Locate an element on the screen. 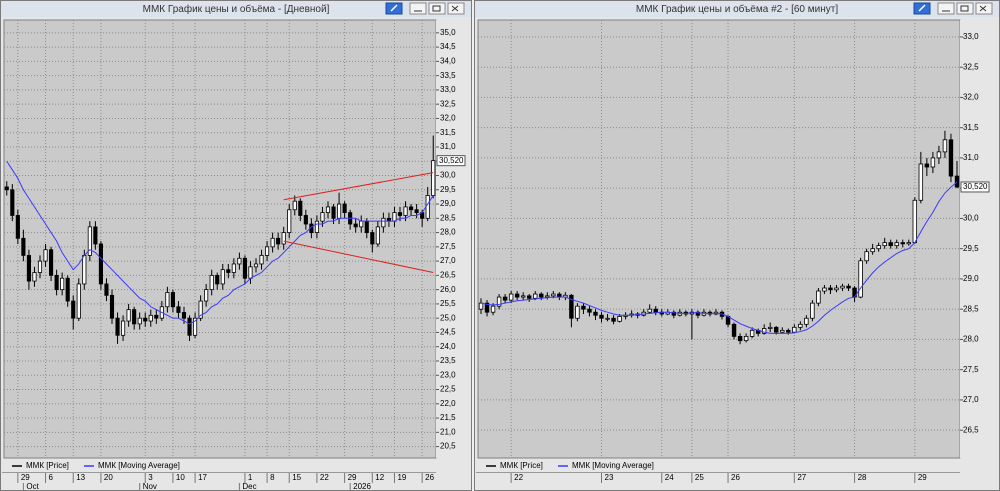  y-tick-label: 24,5 is located at coordinates (448, 332).